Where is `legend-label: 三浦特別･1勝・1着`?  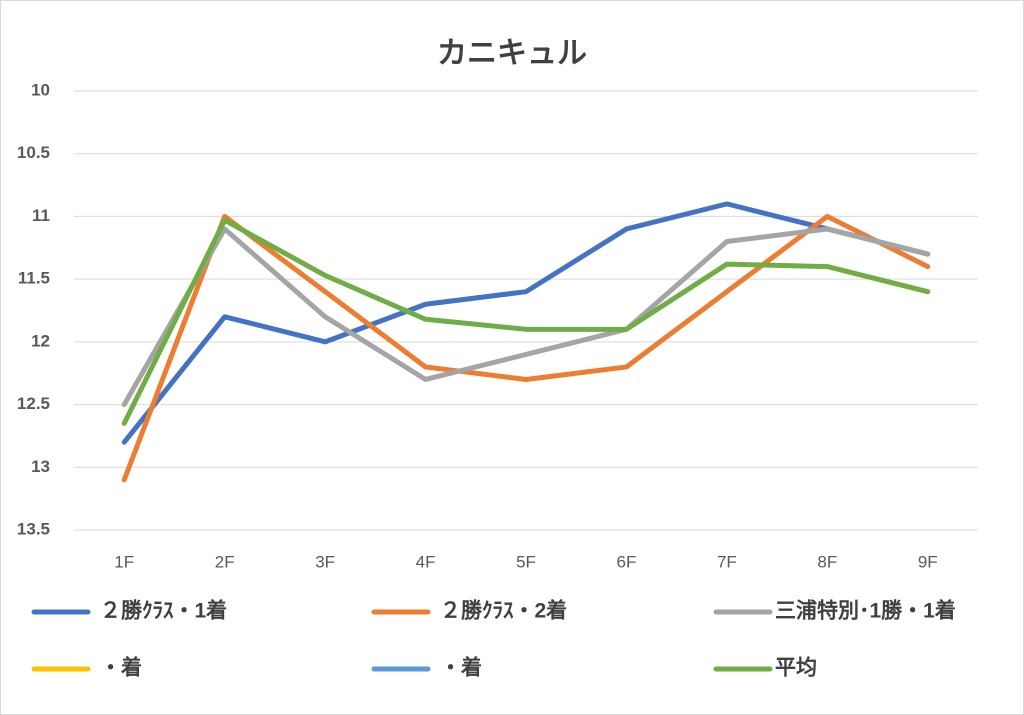 legend-label: 三浦特別･1勝・1着 is located at coordinates (865, 611).